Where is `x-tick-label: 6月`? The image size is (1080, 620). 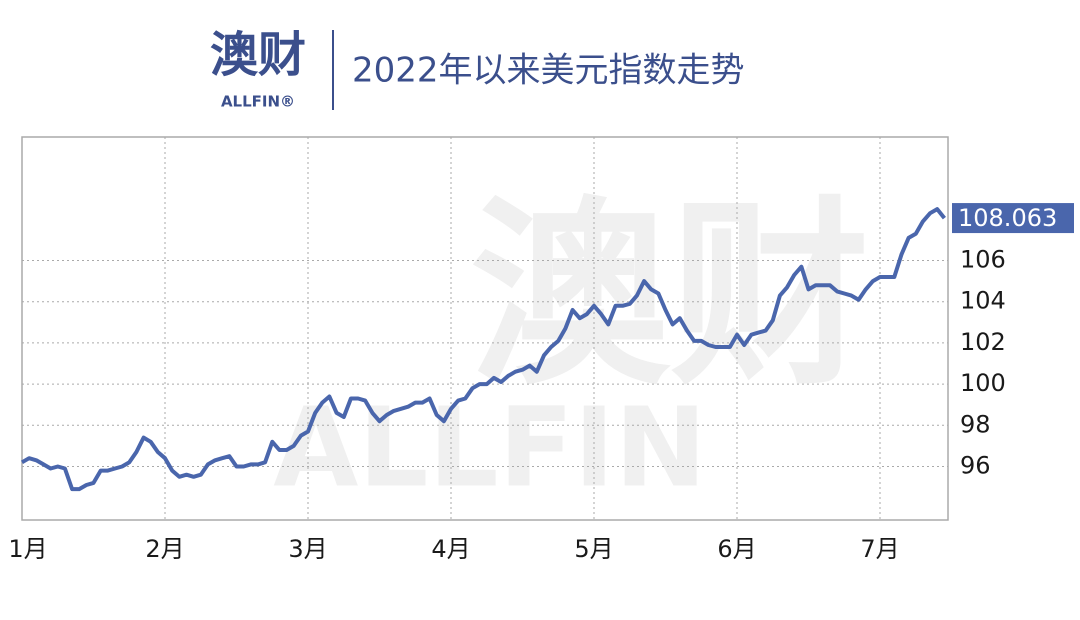 x-tick-label: 6月 is located at coordinates (736, 549).